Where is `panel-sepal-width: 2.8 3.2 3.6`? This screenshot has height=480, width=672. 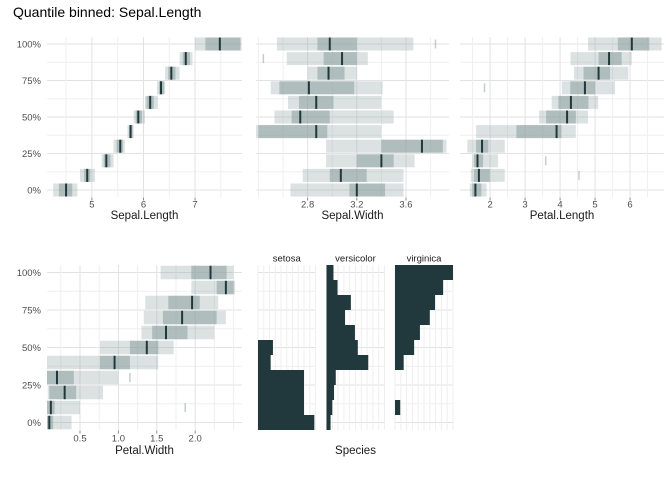 panel-sepal-width: 2.8 3.2 3.6 is located at coordinates (352, 124).